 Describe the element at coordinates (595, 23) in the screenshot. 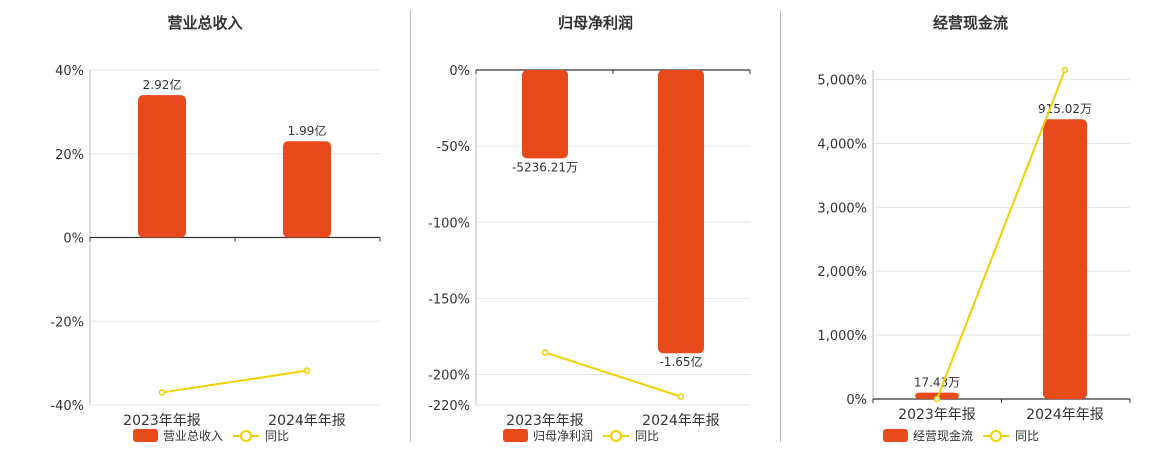

I see `chart-title: 归母净利润` at that location.